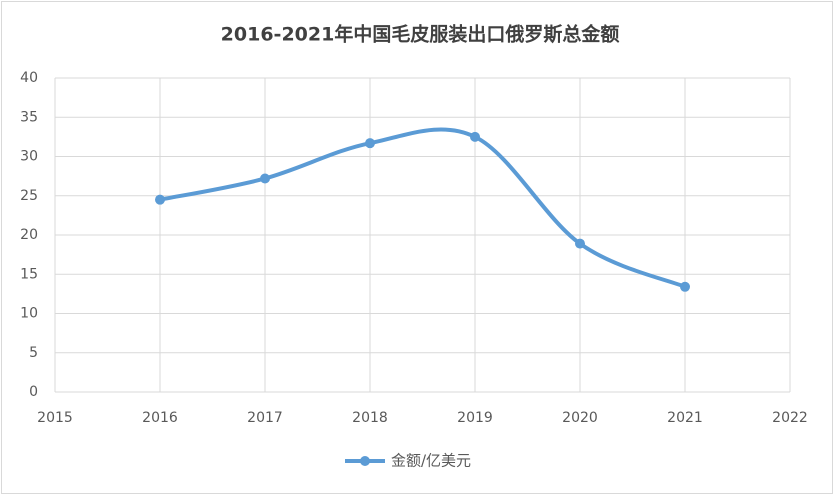 The width and height of the screenshot is (835, 500). What do you see at coordinates (580, 418) in the screenshot?
I see `x-tick-label: 2020` at bounding box center [580, 418].